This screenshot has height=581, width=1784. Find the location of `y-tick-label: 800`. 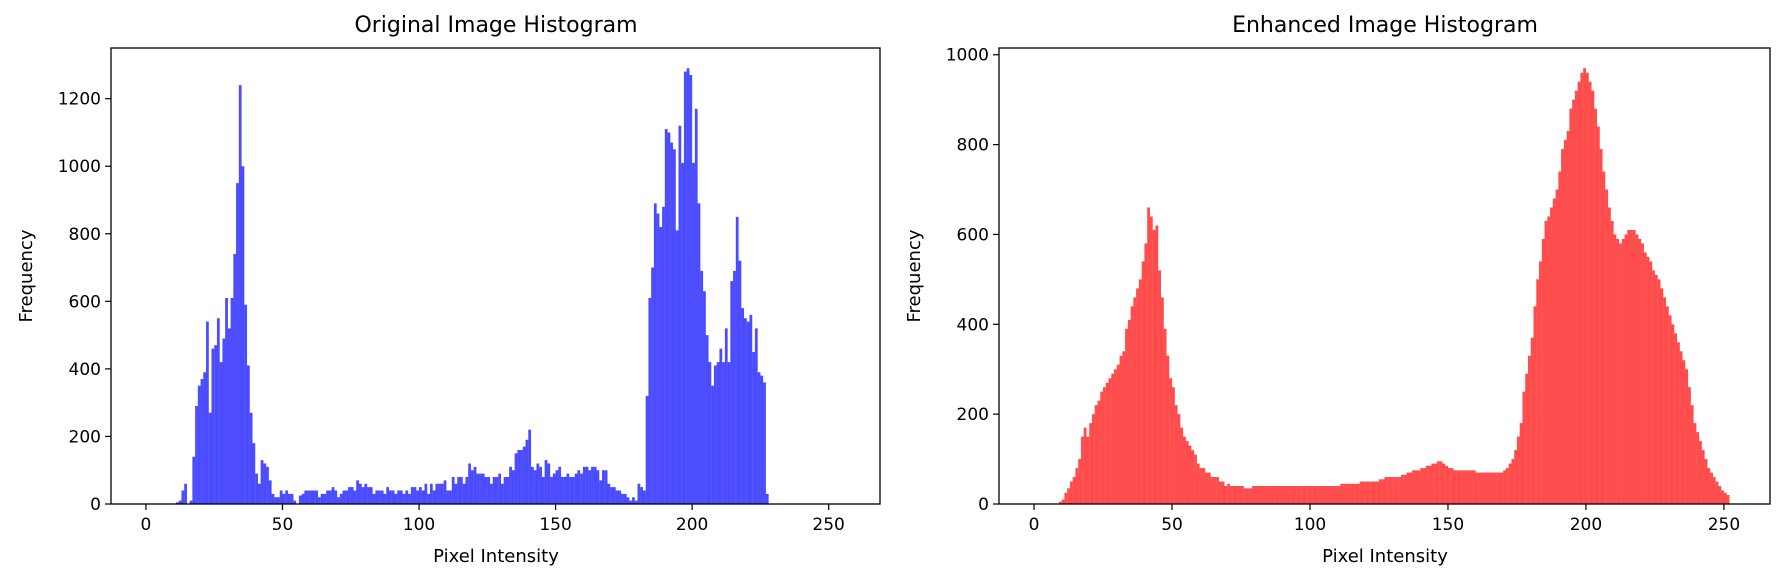

y-tick-label: 800 is located at coordinates (973, 146).